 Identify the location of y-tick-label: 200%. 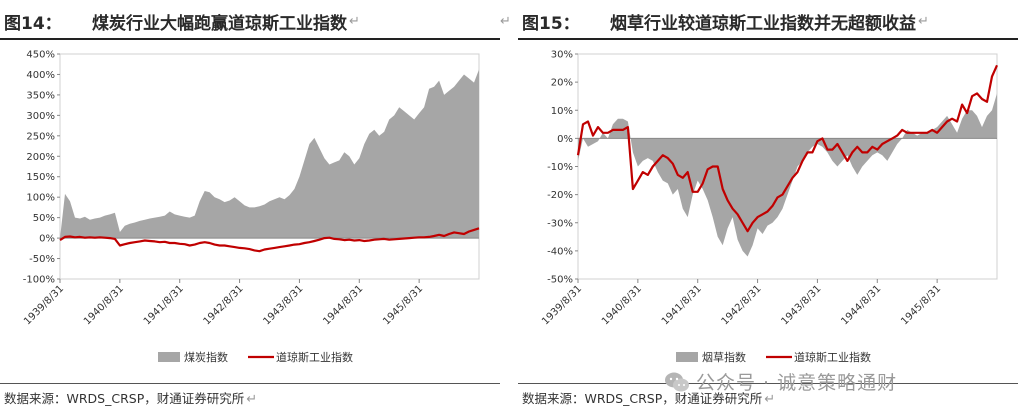
(40, 157).